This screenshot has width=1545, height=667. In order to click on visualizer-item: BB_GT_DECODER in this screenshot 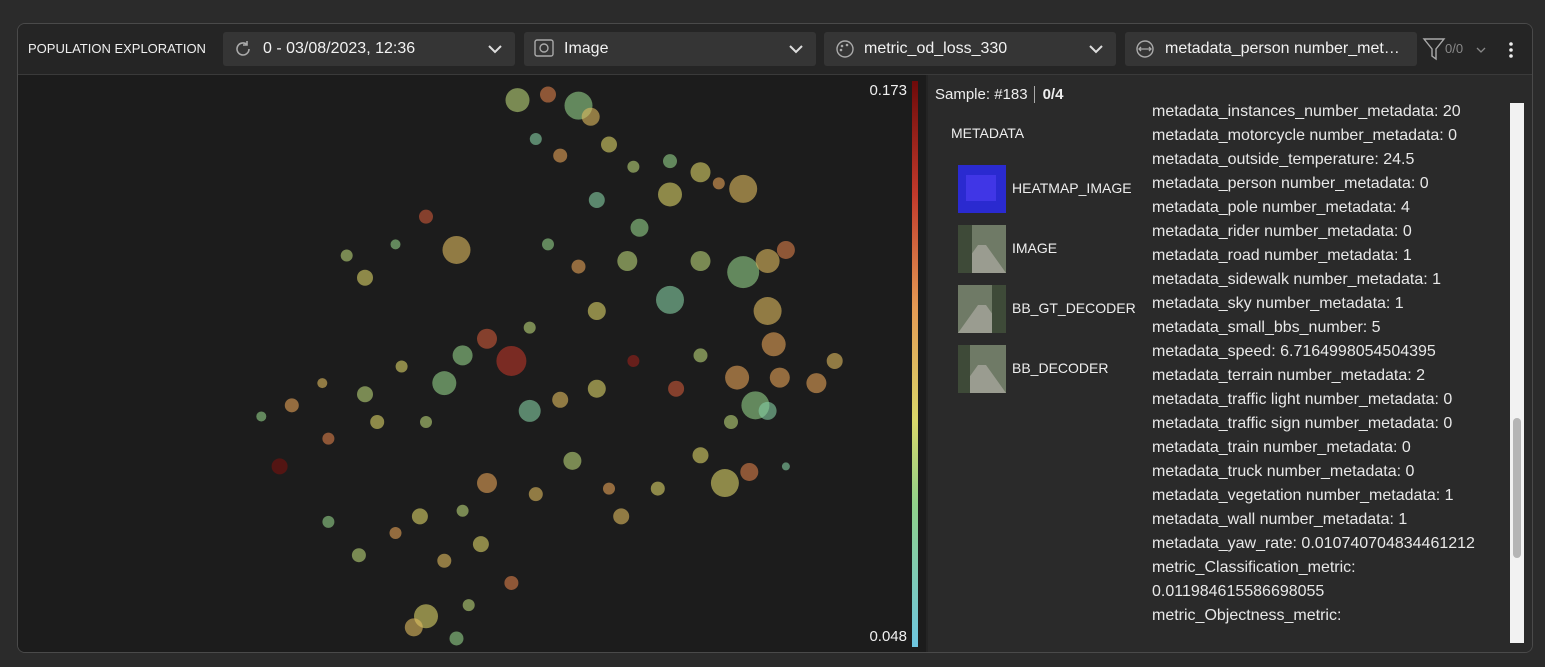, I will do `click(1048, 309)`.